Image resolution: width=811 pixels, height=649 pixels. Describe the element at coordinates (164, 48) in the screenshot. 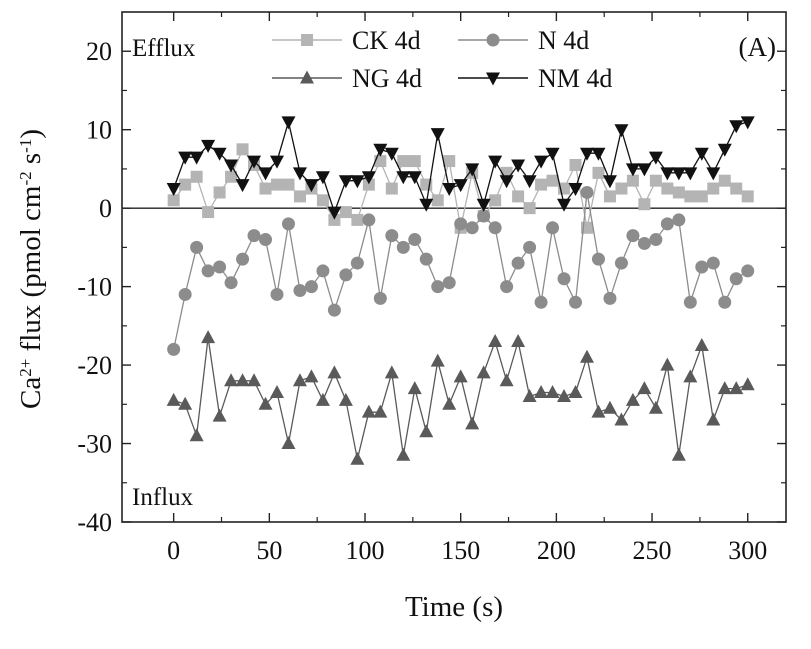

I see `efflux-annotation: Efflux` at that location.